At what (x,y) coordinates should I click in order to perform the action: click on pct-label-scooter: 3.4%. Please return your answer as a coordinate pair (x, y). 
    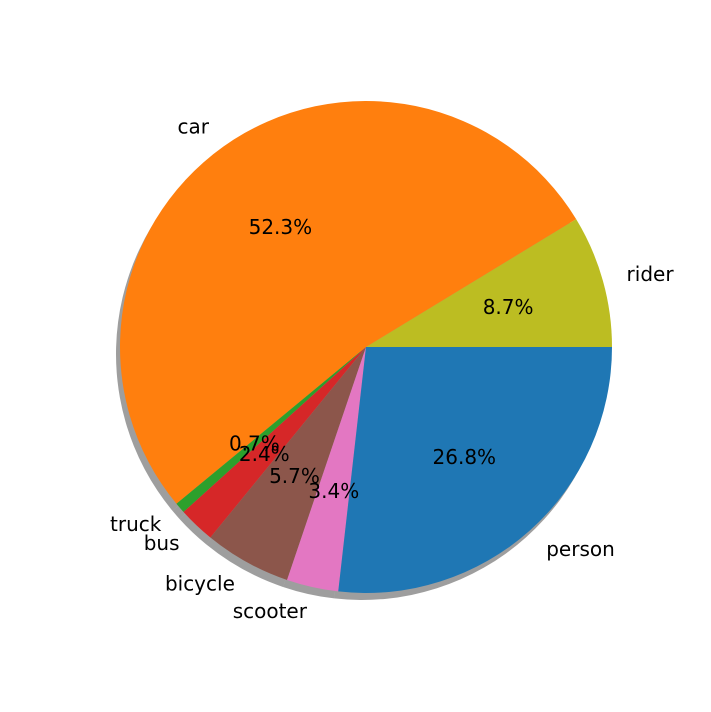
    Looking at the image, I should click on (333, 491).